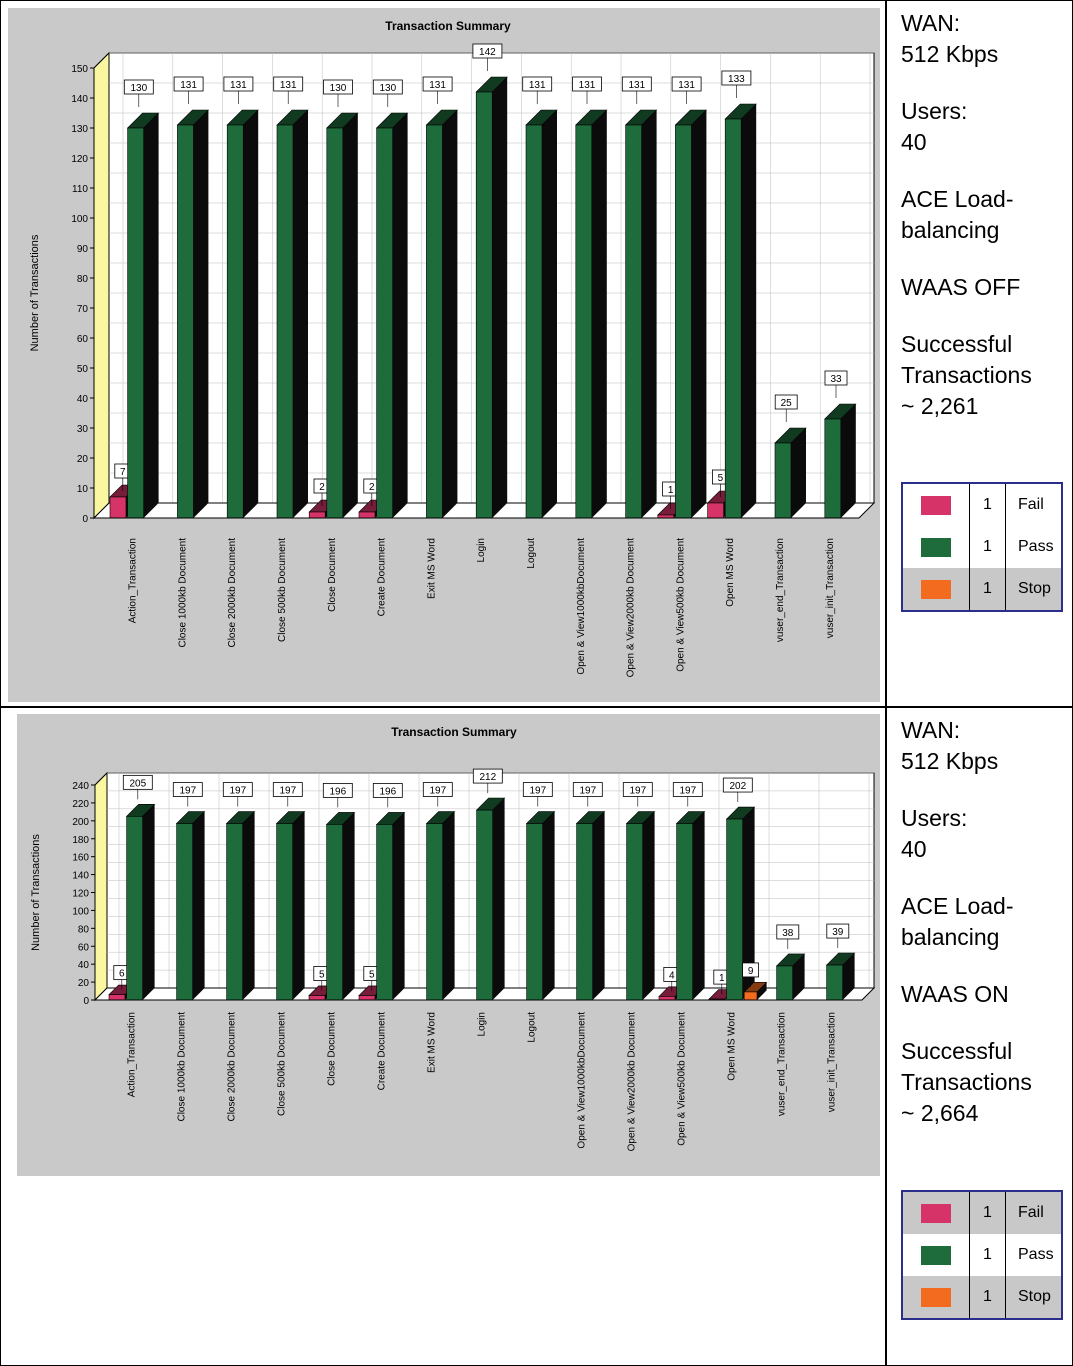  Describe the element at coordinates (36, 892) in the screenshot. I see `y-axis-label: Number of Transactions` at that location.